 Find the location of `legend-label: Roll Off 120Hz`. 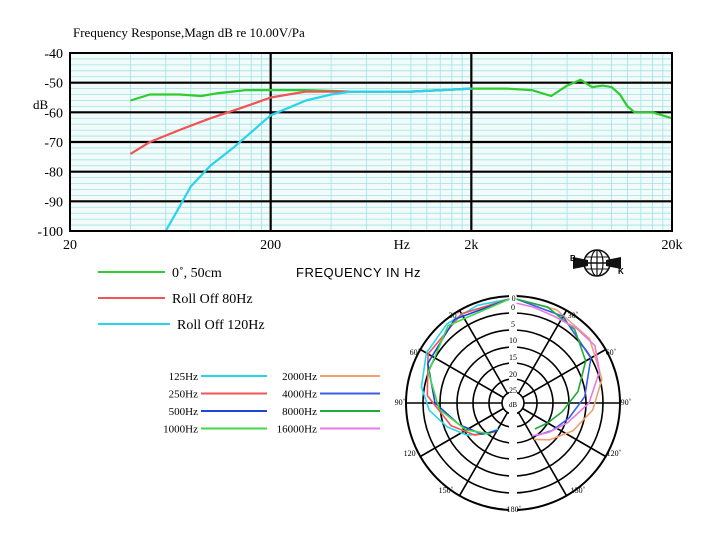

legend-label: Roll Off 120Hz is located at coordinates (221, 325).